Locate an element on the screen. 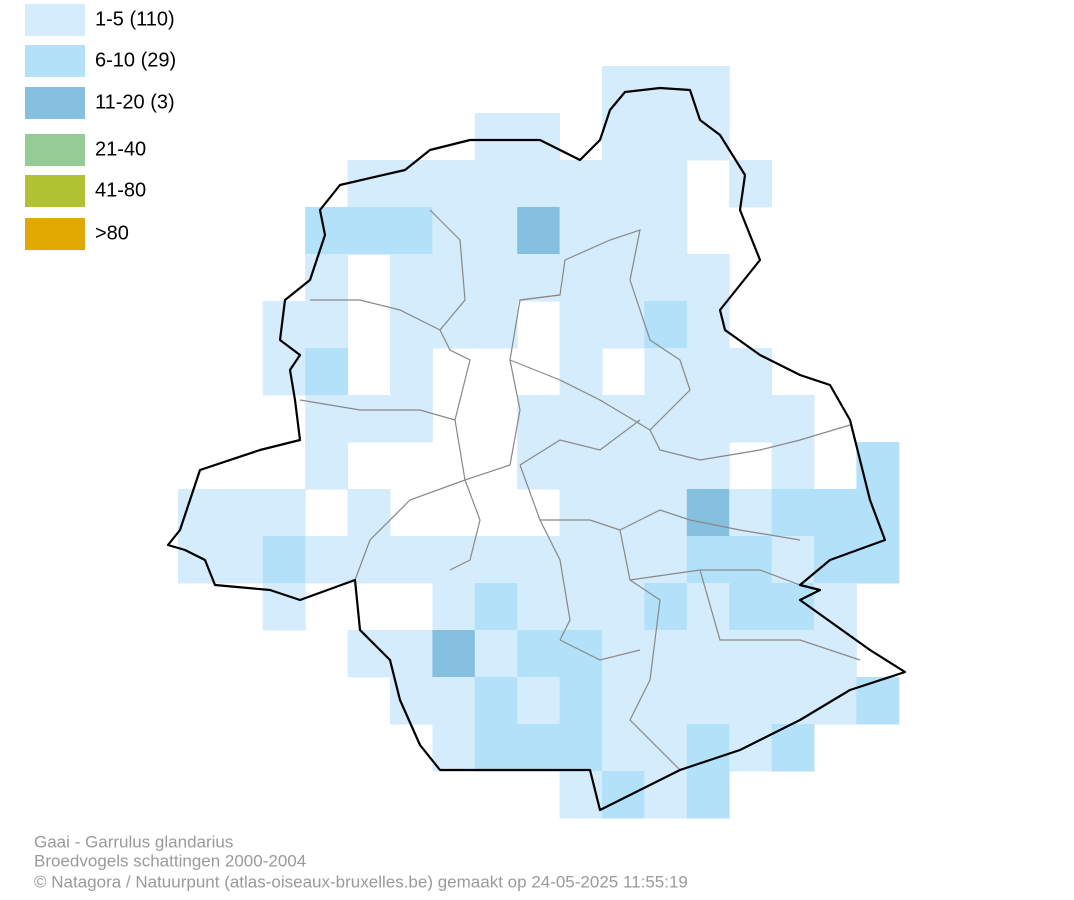  legend-label: 1-5 (110) is located at coordinates (135, 19).